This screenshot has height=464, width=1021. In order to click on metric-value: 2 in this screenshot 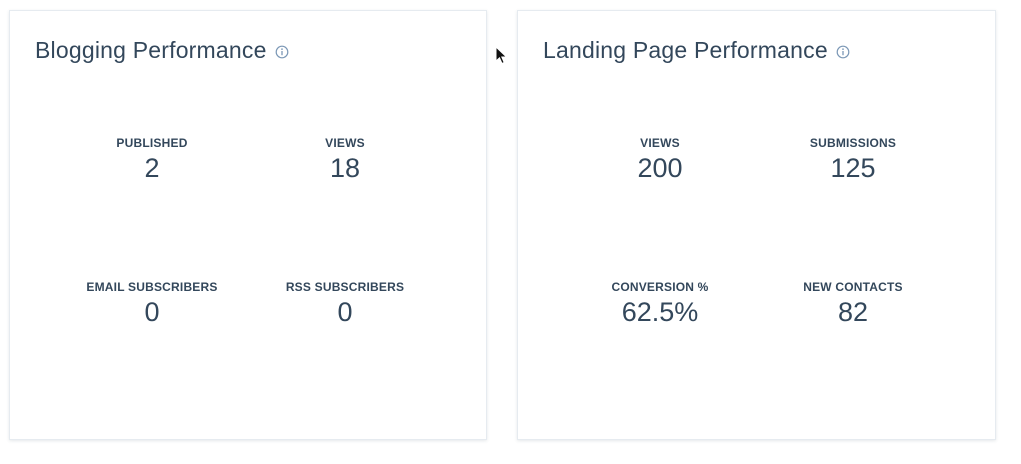, I will do `click(152, 168)`.